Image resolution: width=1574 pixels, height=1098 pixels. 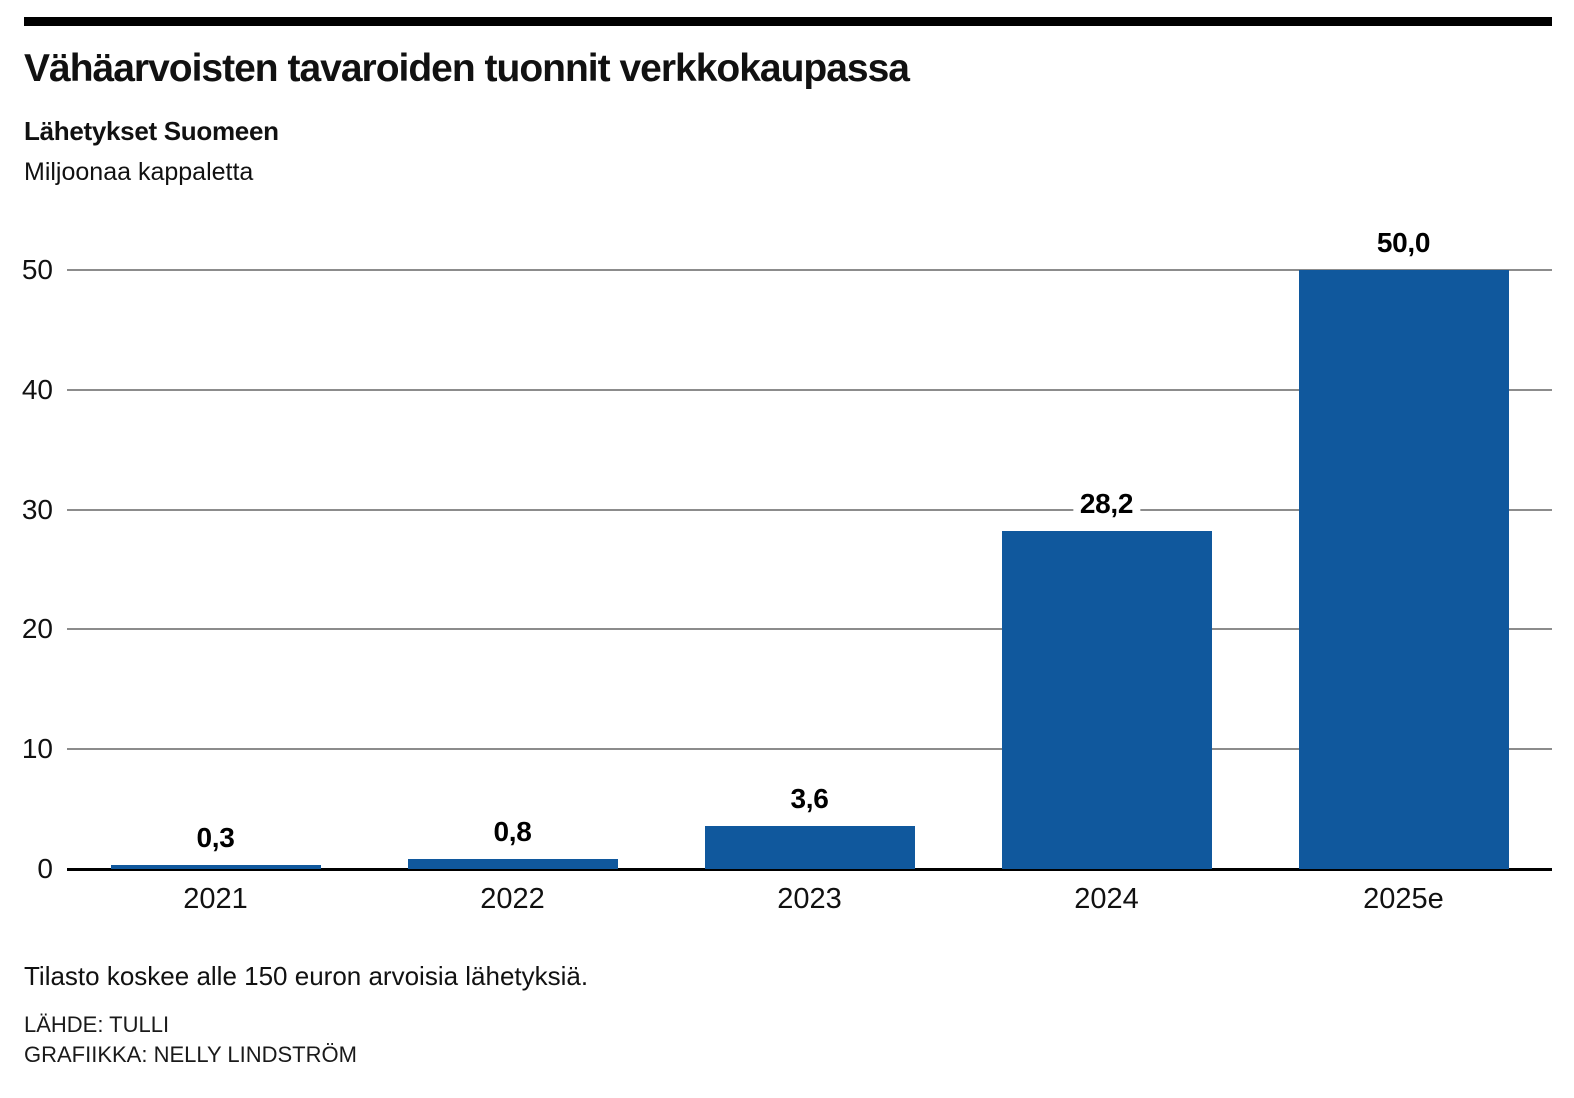 I want to click on y-axis-tick-label: 0, so click(x=45, y=868).